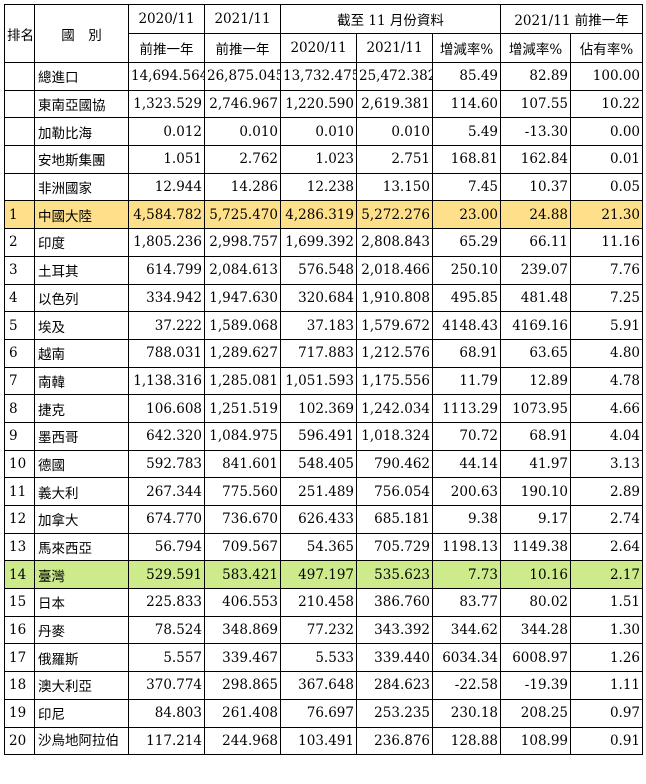 Image resolution: width=646 pixels, height=784 pixels. I want to click on rank-cell: 10, so click(19, 464).